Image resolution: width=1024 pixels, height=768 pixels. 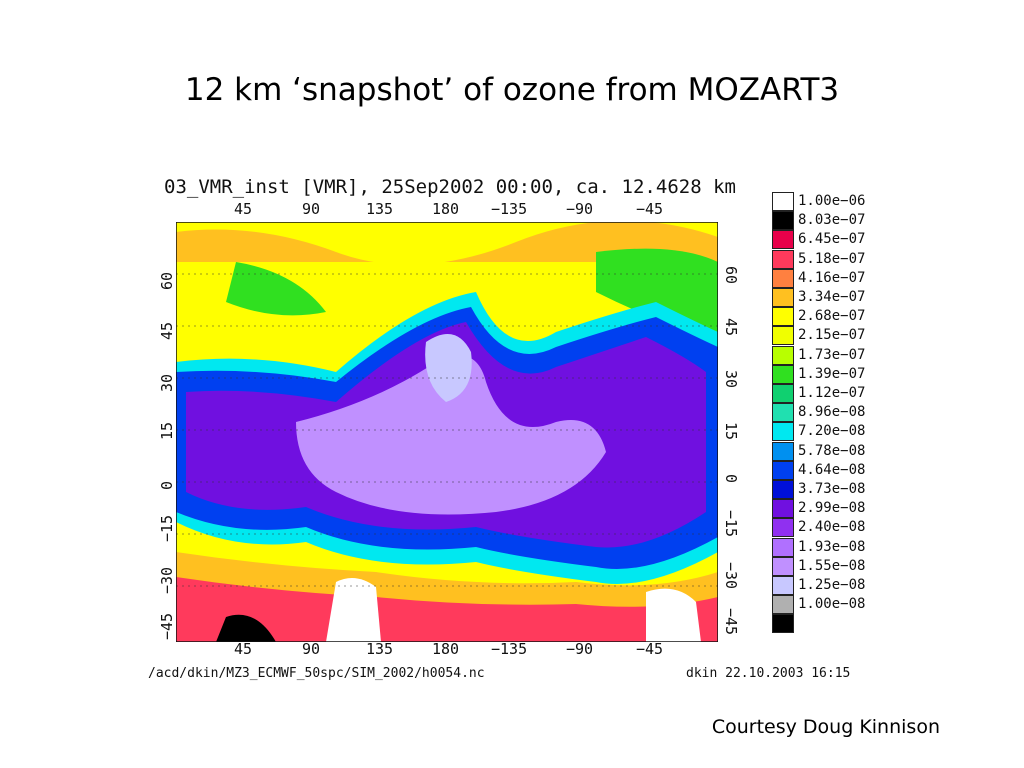 I want to click on lon-tick-bottom: 45, so click(x=243, y=649).